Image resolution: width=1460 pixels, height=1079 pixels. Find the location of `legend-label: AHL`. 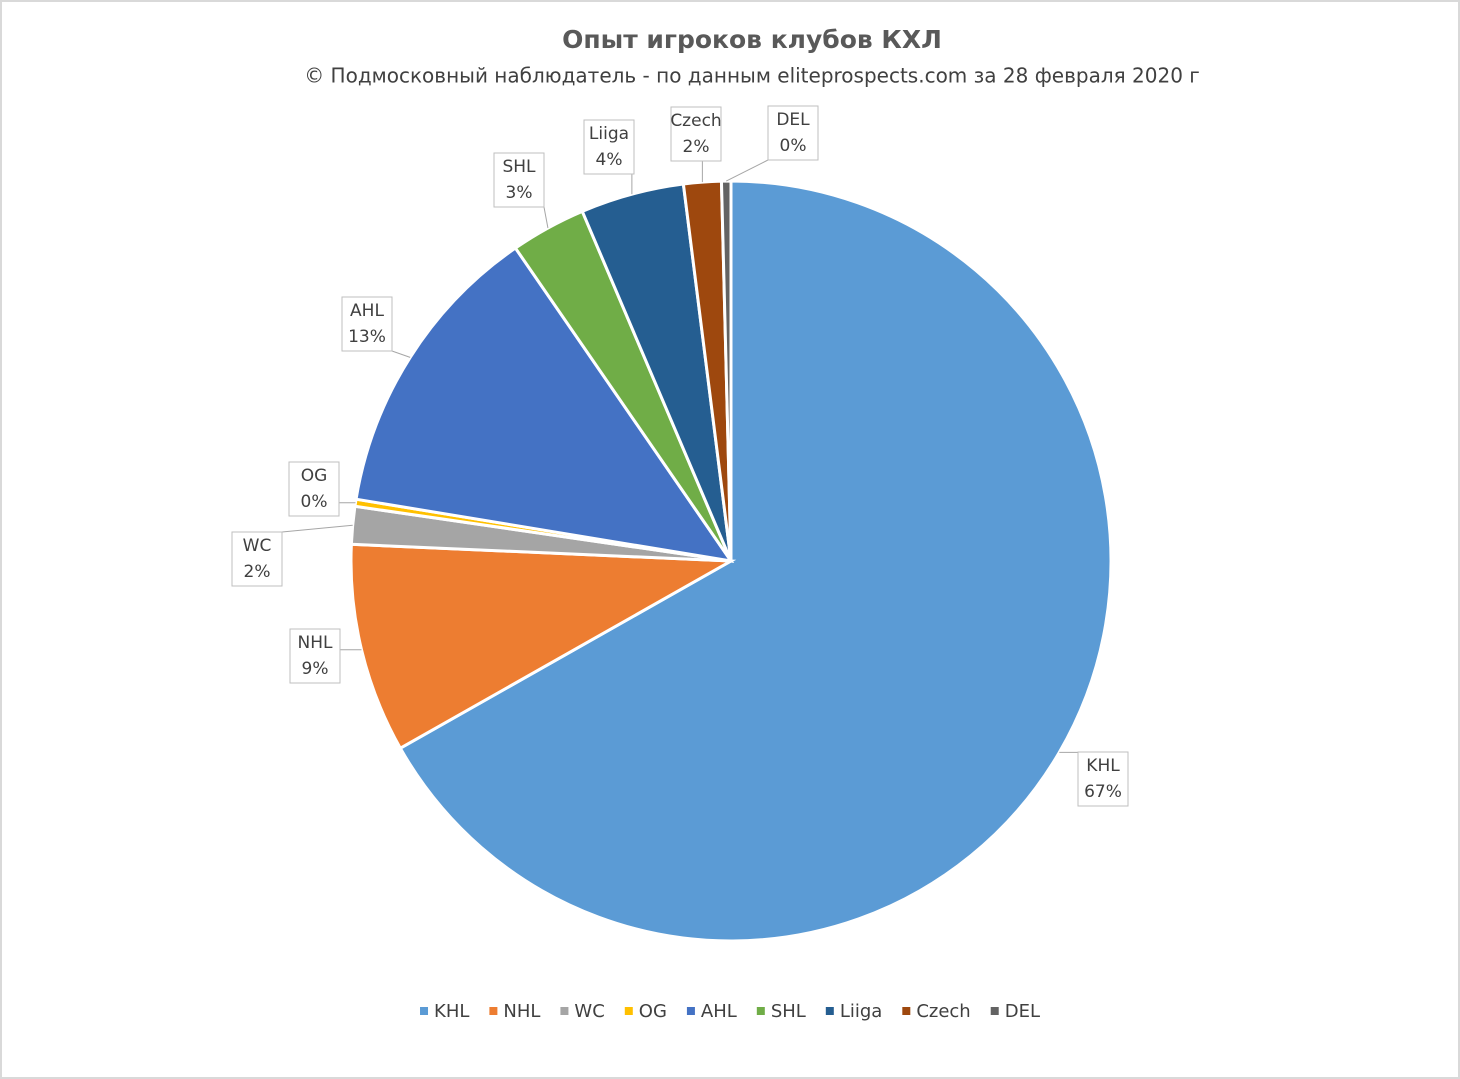

legend-label: AHL is located at coordinates (719, 1011).